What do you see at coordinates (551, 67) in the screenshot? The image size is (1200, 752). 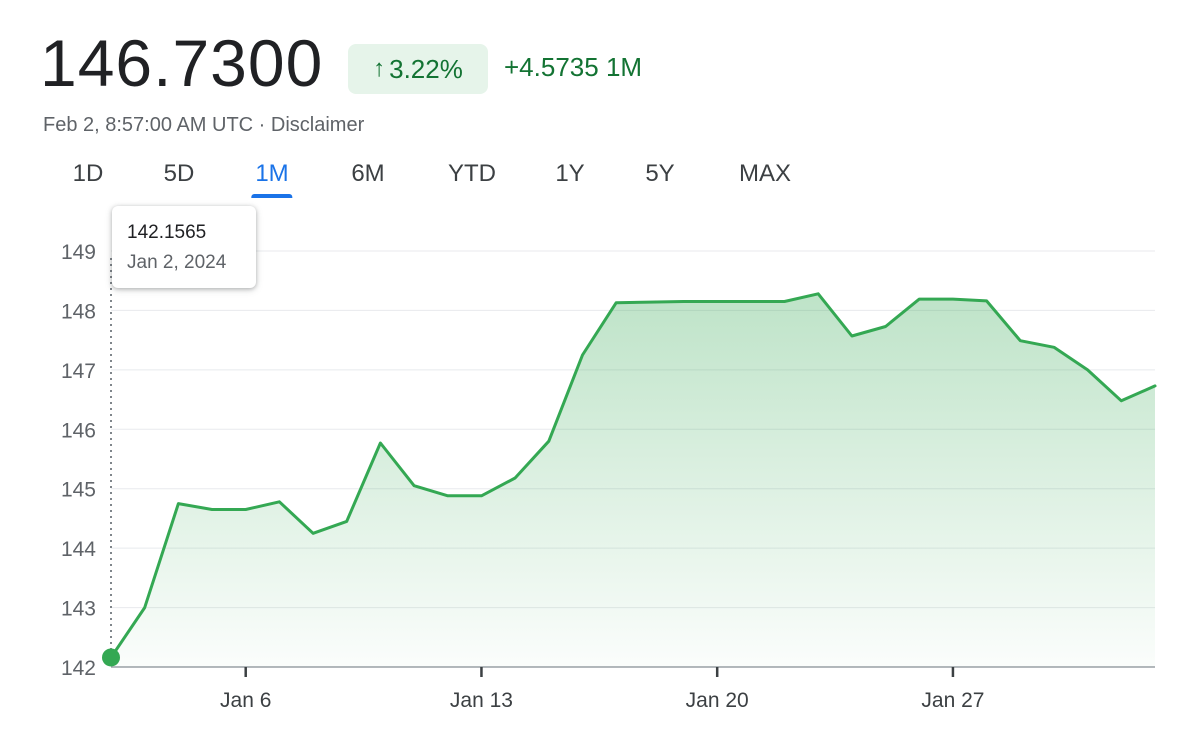 I see `absolute-change-value: +4.5735` at bounding box center [551, 67].